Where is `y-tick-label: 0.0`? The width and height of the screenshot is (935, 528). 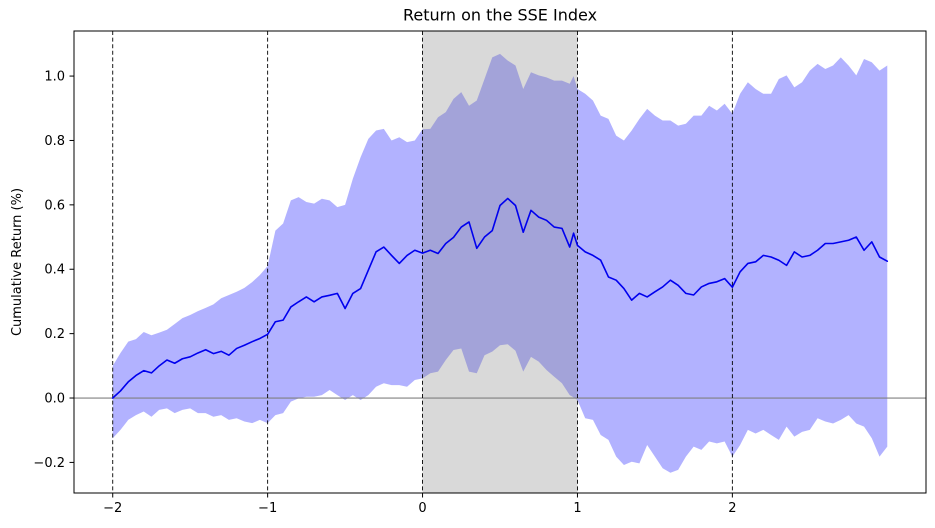
y-tick-label: 0.0 is located at coordinates (54, 399).